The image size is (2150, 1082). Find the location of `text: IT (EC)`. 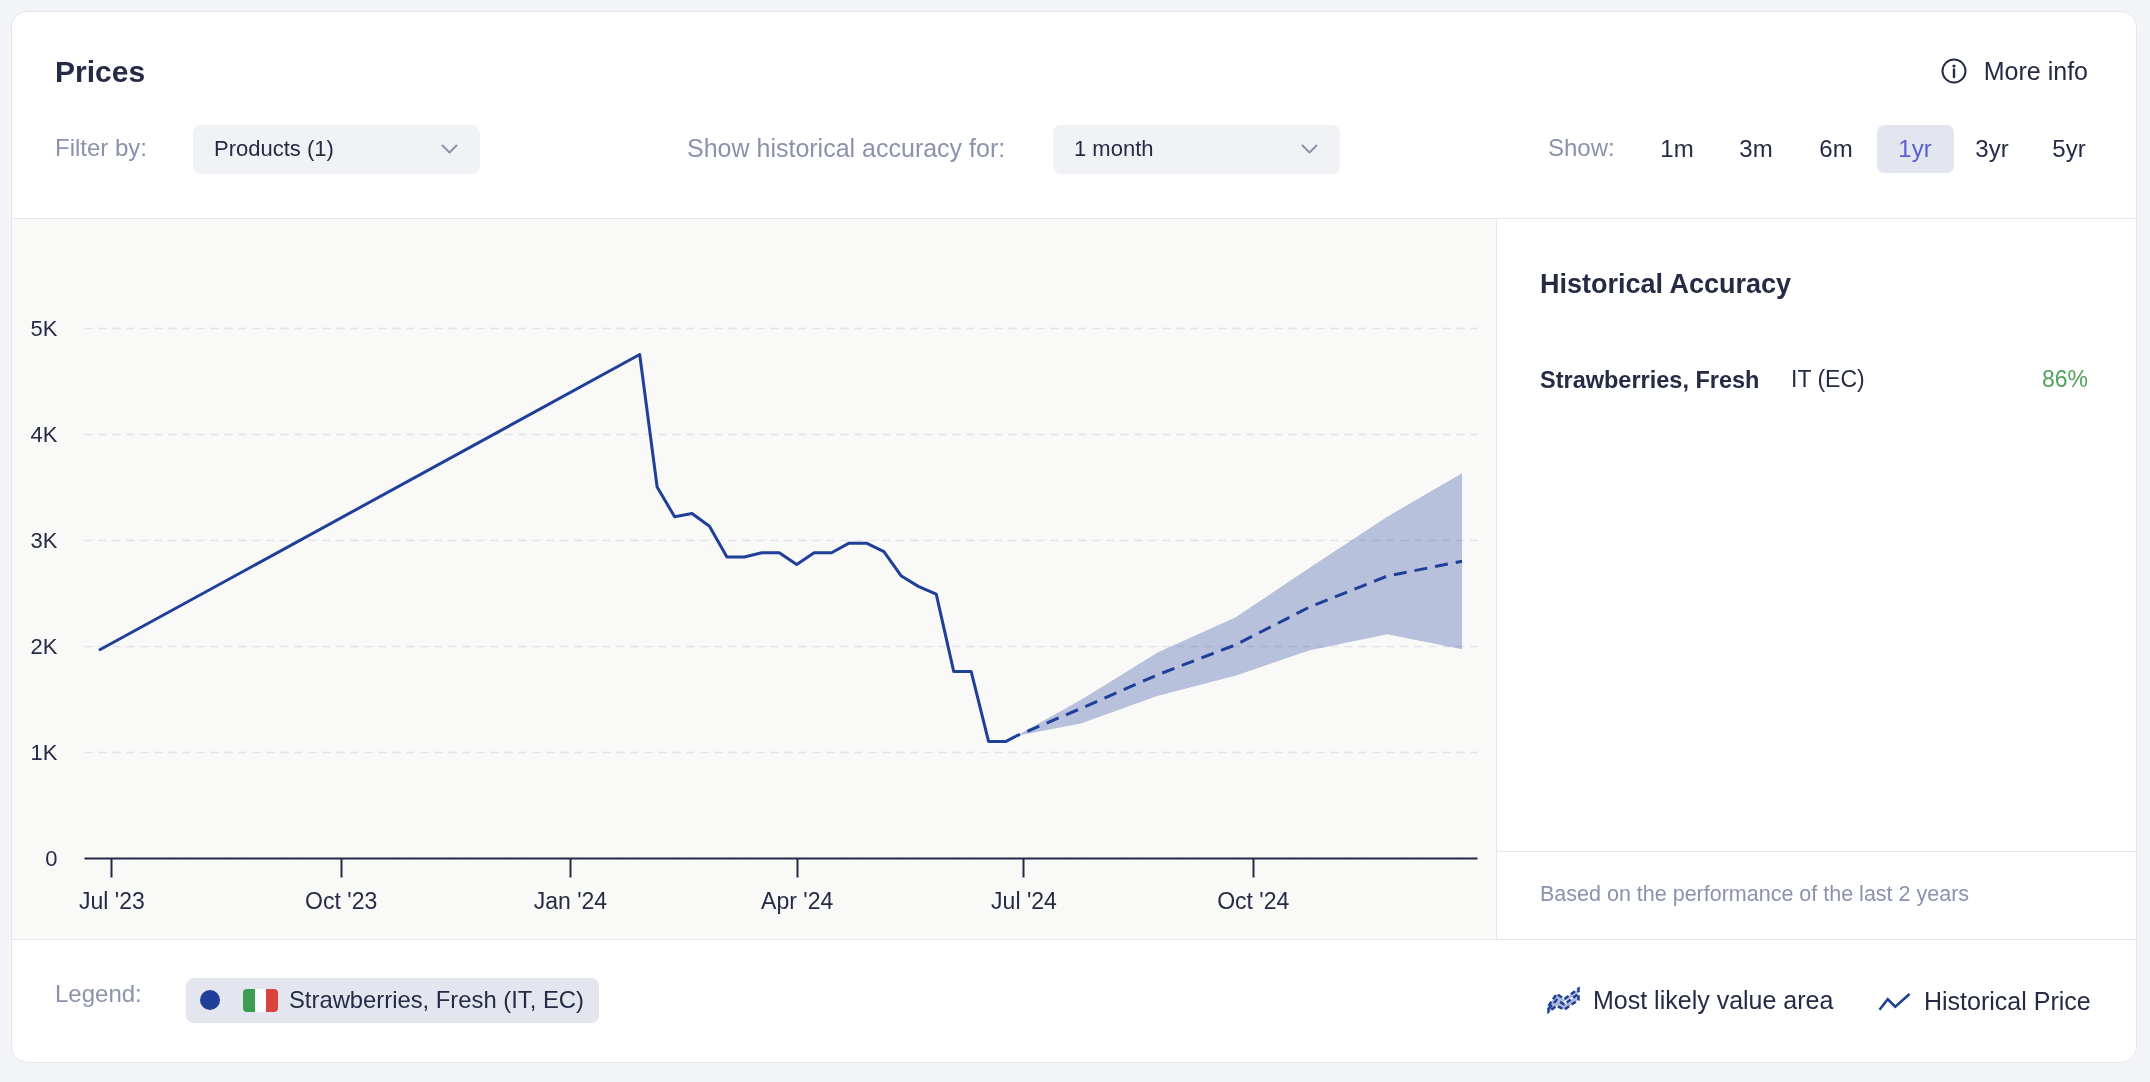

text: IT (EC) is located at coordinates (1828, 380).